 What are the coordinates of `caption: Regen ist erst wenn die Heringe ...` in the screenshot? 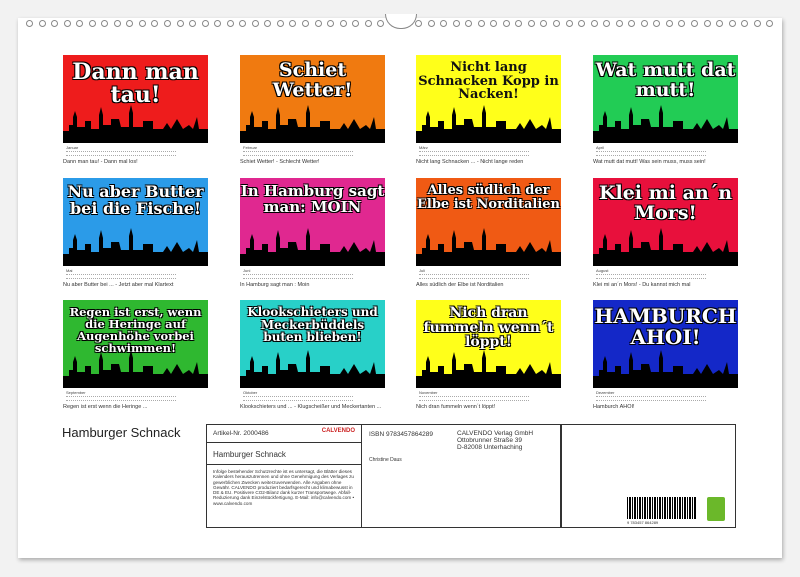 It's located at (105, 407).